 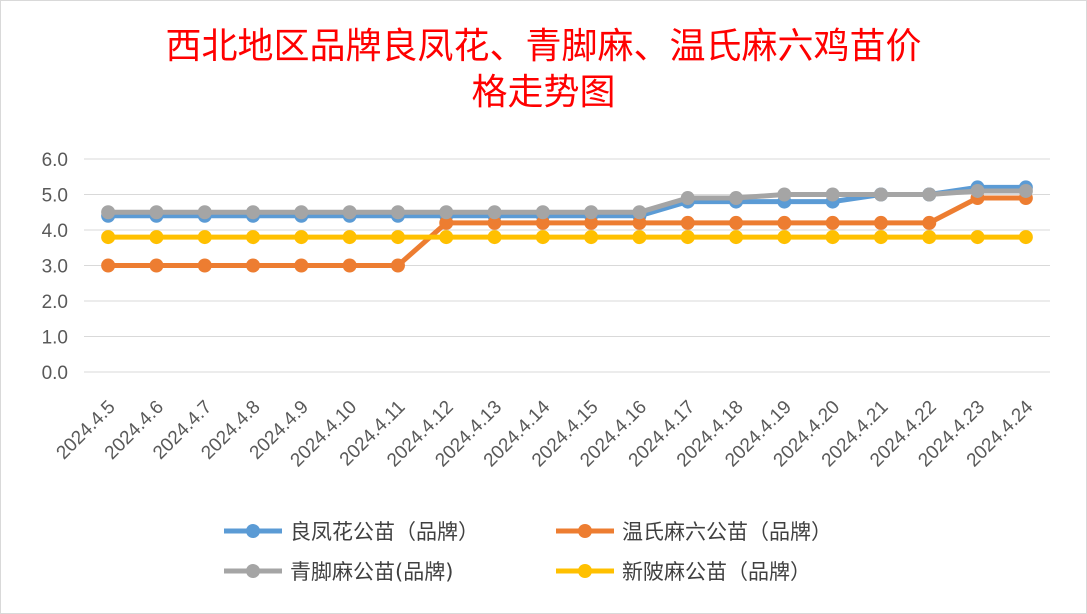 I want to click on legend-marker-qingjiaoma, so click(x=253, y=571).